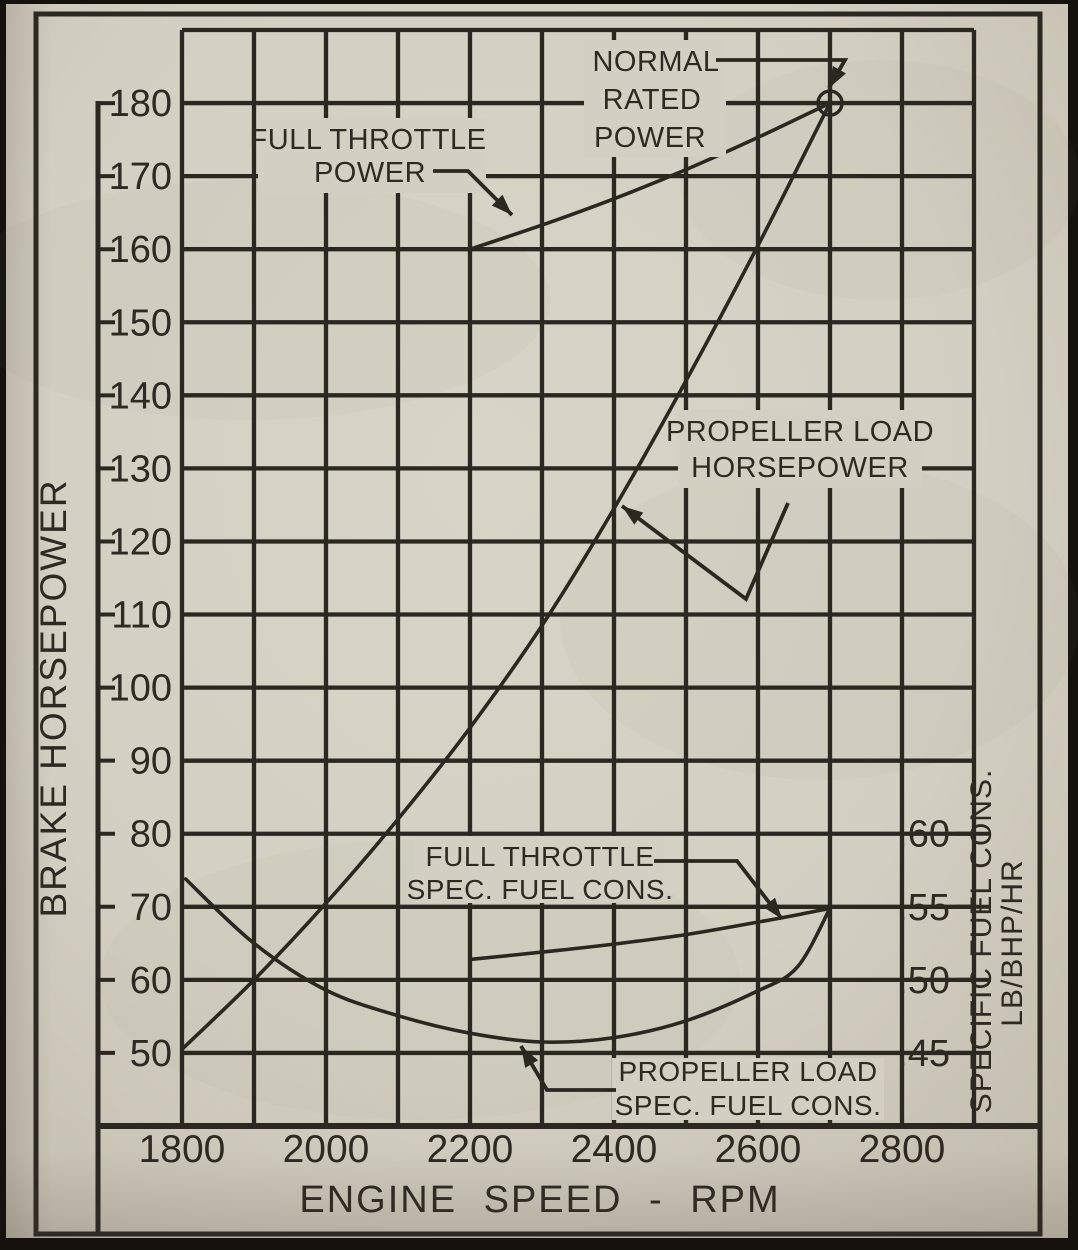 The height and width of the screenshot is (1250, 1078). What do you see at coordinates (747, 1071) in the screenshot?
I see `propeller-load-sfc-label-line1: PROPELLER LOAD` at bounding box center [747, 1071].